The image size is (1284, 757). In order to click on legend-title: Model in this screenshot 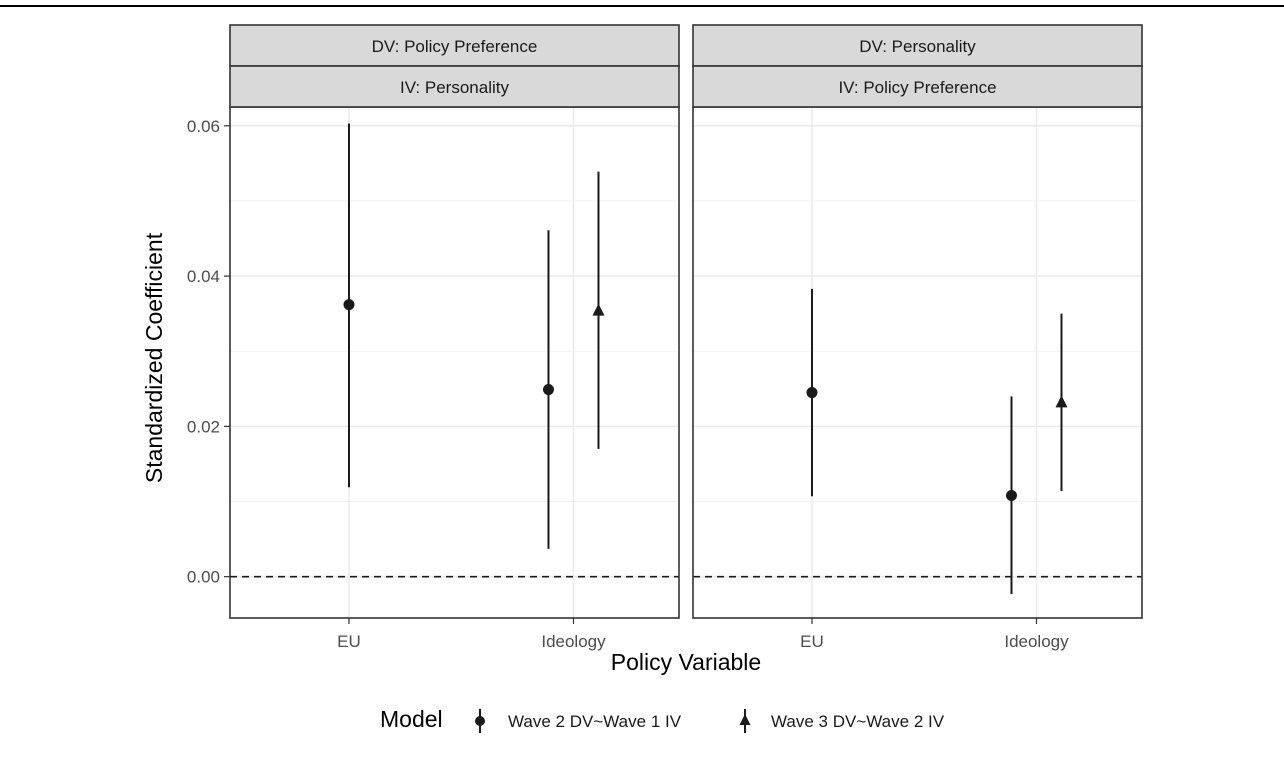, I will do `click(411, 719)`.